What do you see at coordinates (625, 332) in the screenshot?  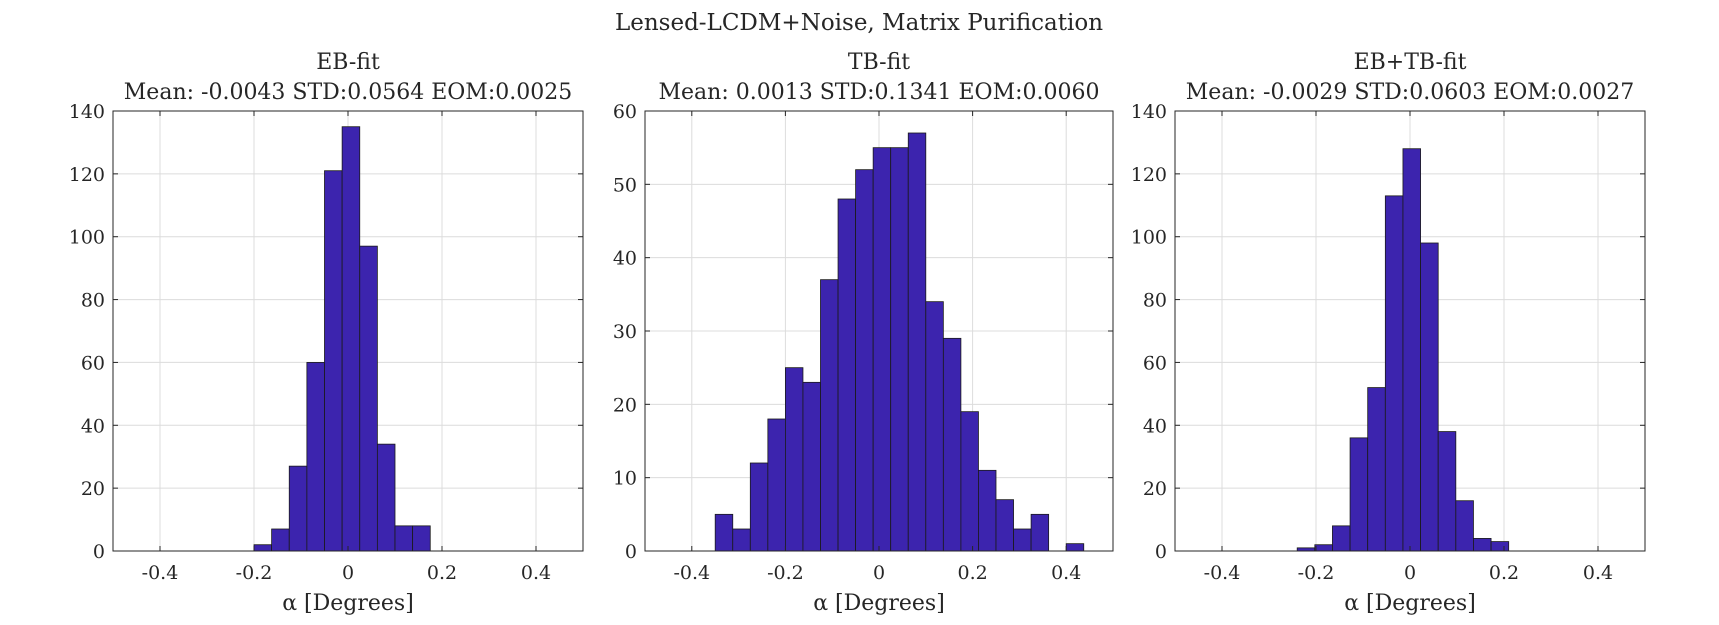 I see `y-tick-label: 30` at bounding box center [625, 332].